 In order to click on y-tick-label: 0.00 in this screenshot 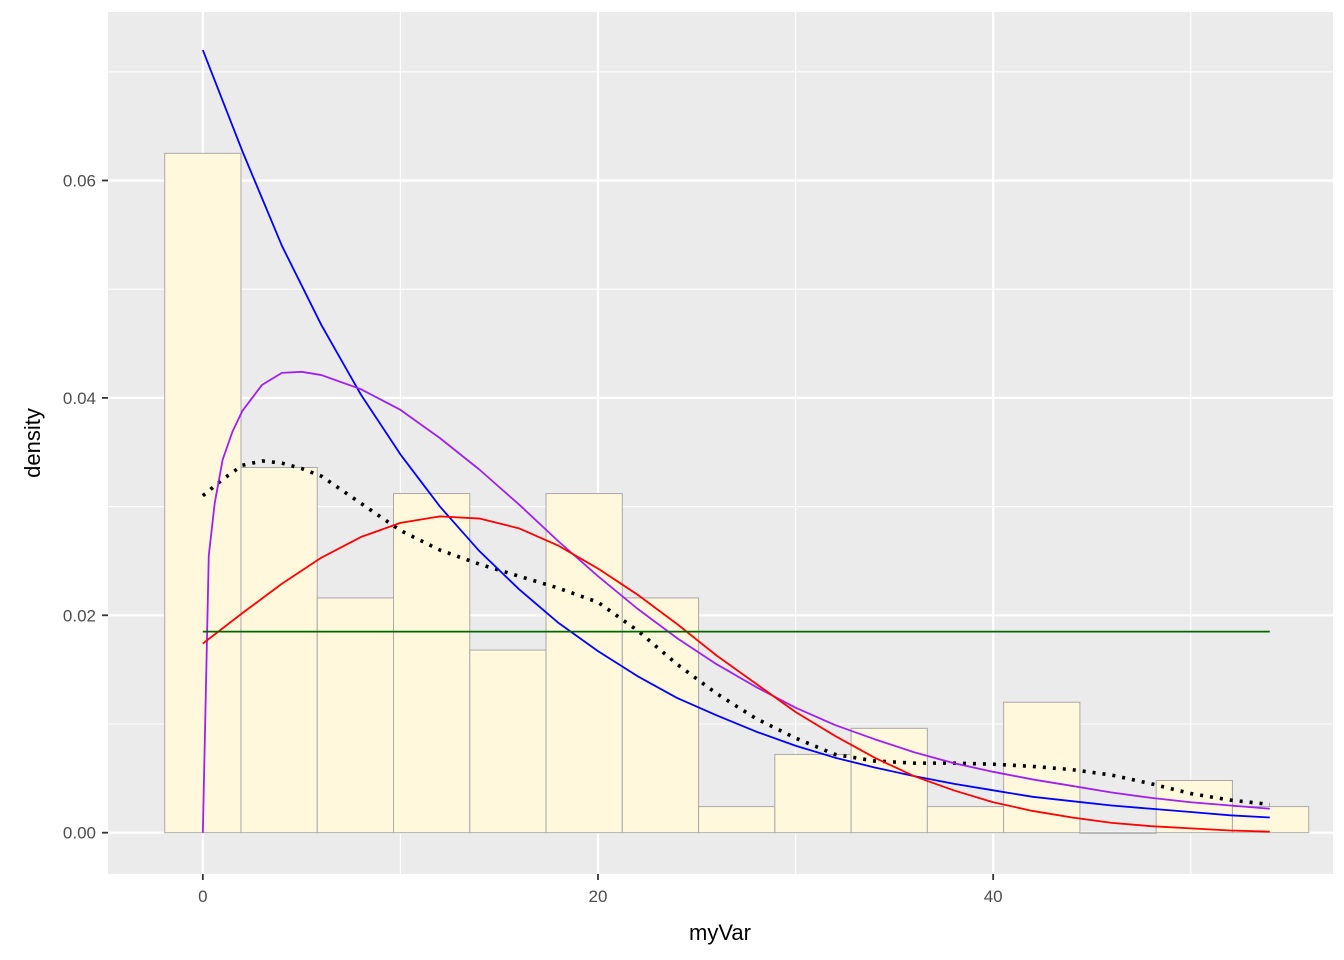, I will do `click(79, 833)`.